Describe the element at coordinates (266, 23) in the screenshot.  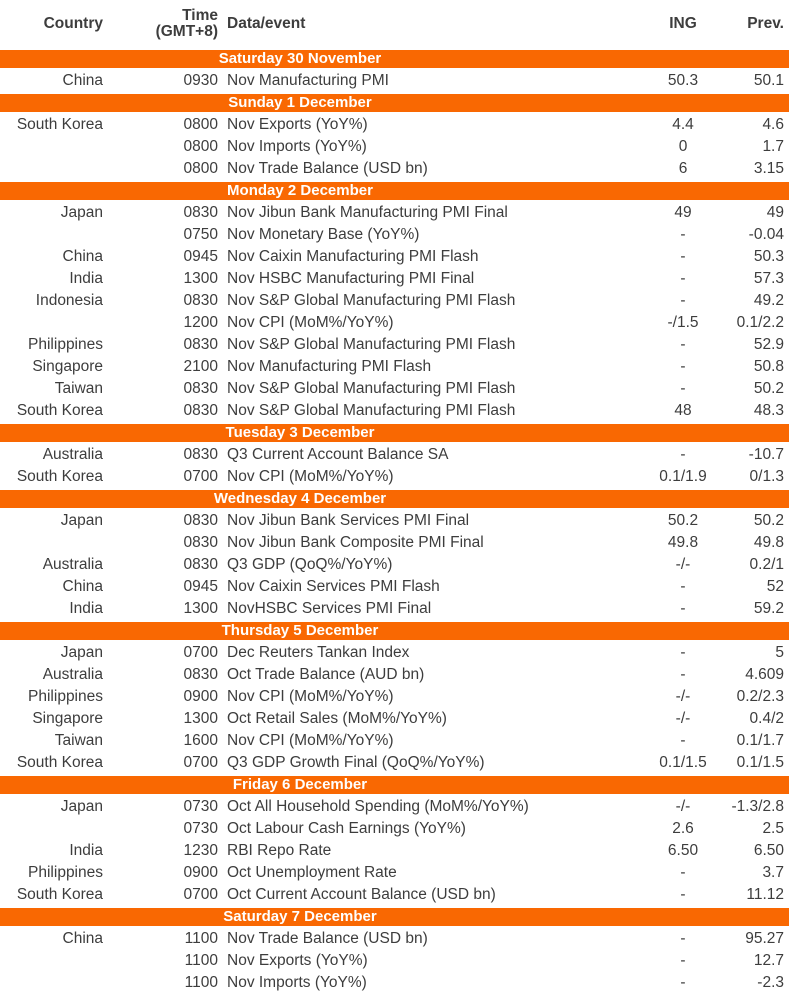
I see `column-header-event: Data/event` at that location.